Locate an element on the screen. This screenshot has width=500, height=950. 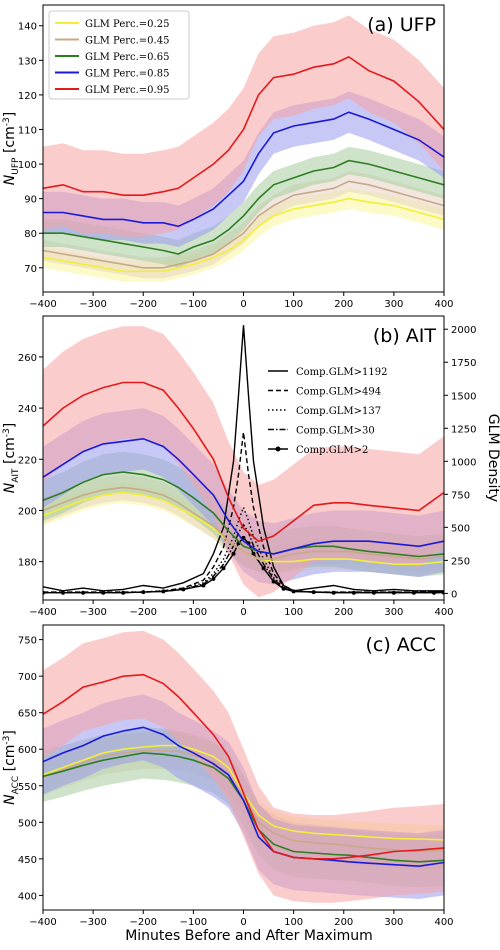
y-tick-label: 120 is located at coordinates (27, 96).